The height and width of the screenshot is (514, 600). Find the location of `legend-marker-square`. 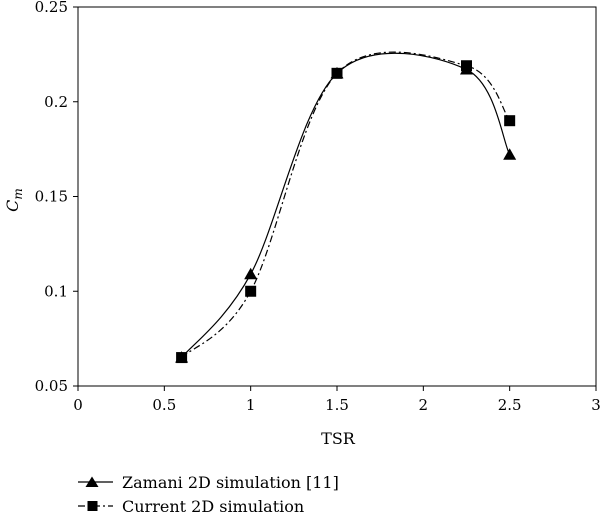

legend-marker-square is located at coordinates (92, 506).